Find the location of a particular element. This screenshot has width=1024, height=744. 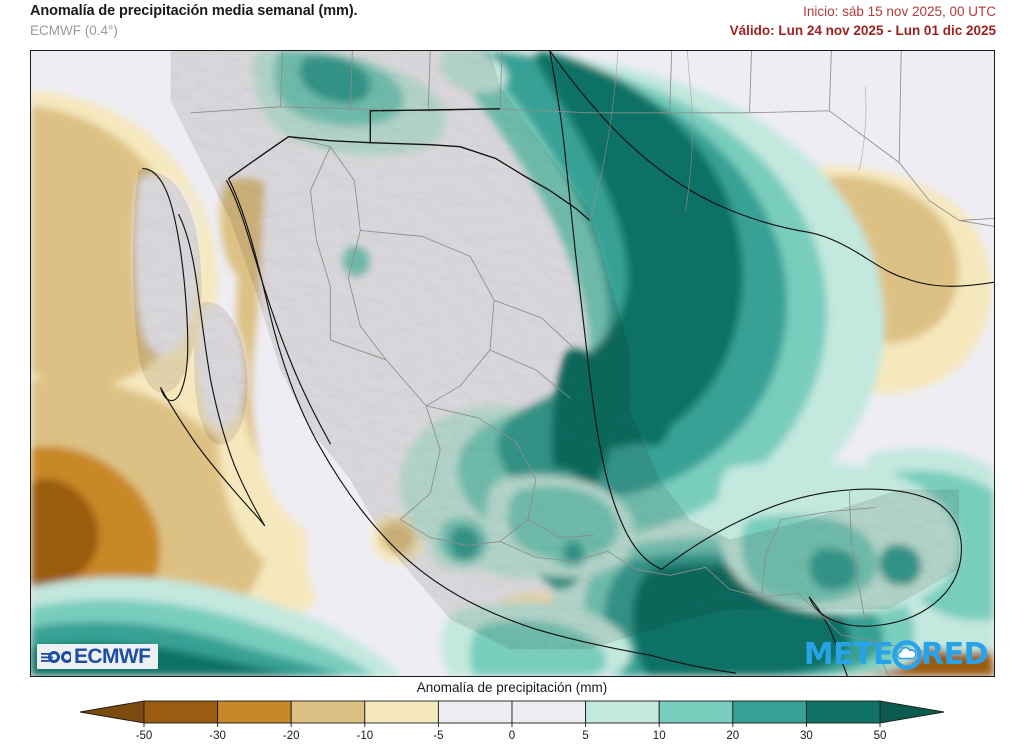

colorbar-tick-label: -5 is located at coordinates (438, 736).